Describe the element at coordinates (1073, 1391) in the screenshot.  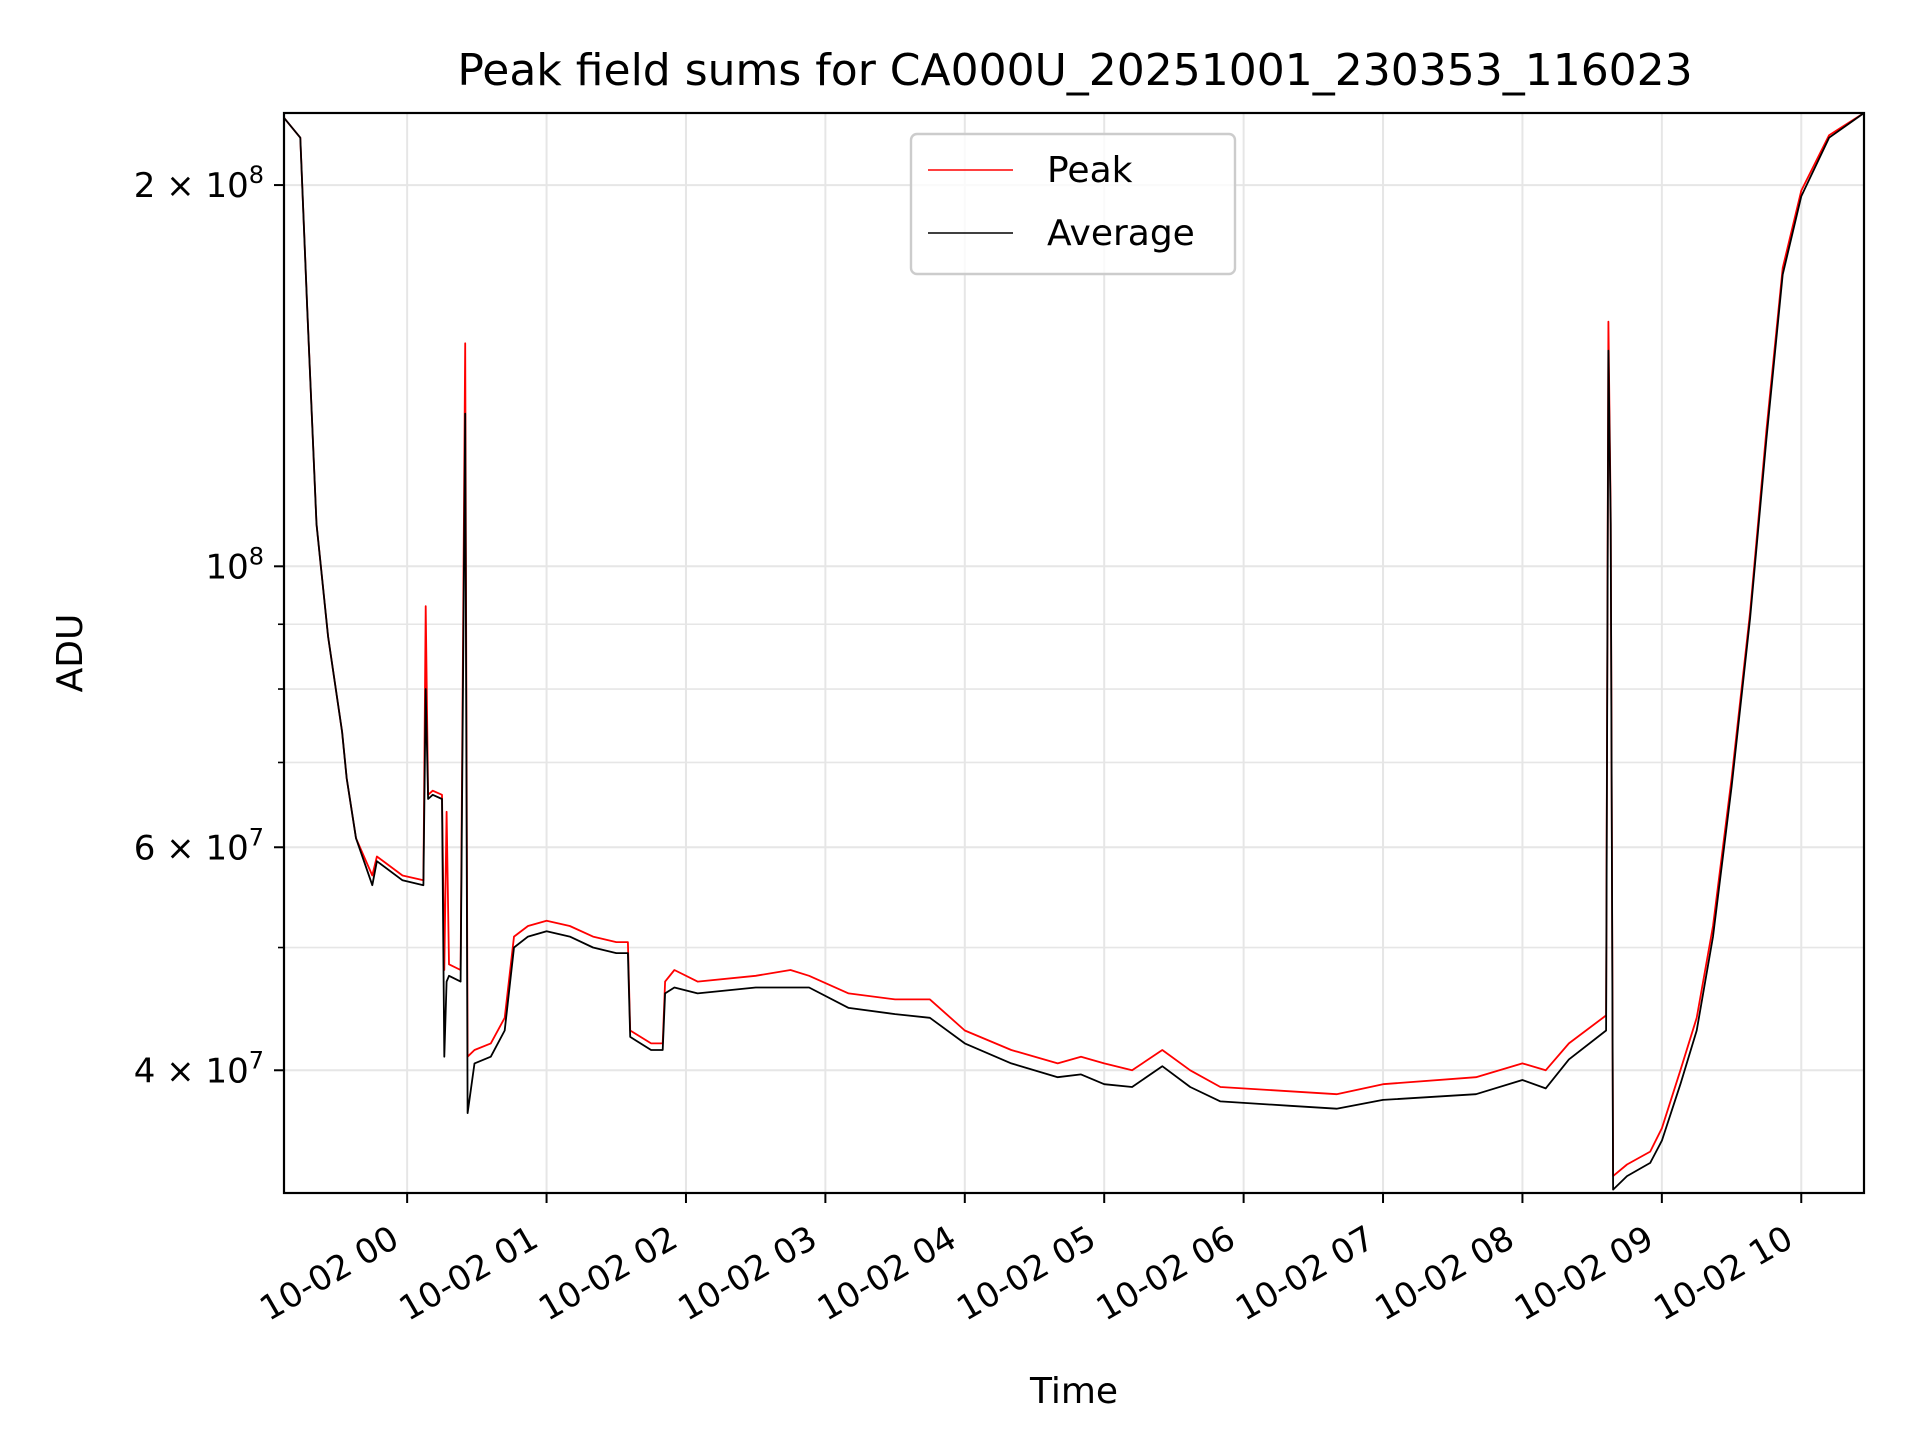
I see `x-axis-label: Time` at that location.